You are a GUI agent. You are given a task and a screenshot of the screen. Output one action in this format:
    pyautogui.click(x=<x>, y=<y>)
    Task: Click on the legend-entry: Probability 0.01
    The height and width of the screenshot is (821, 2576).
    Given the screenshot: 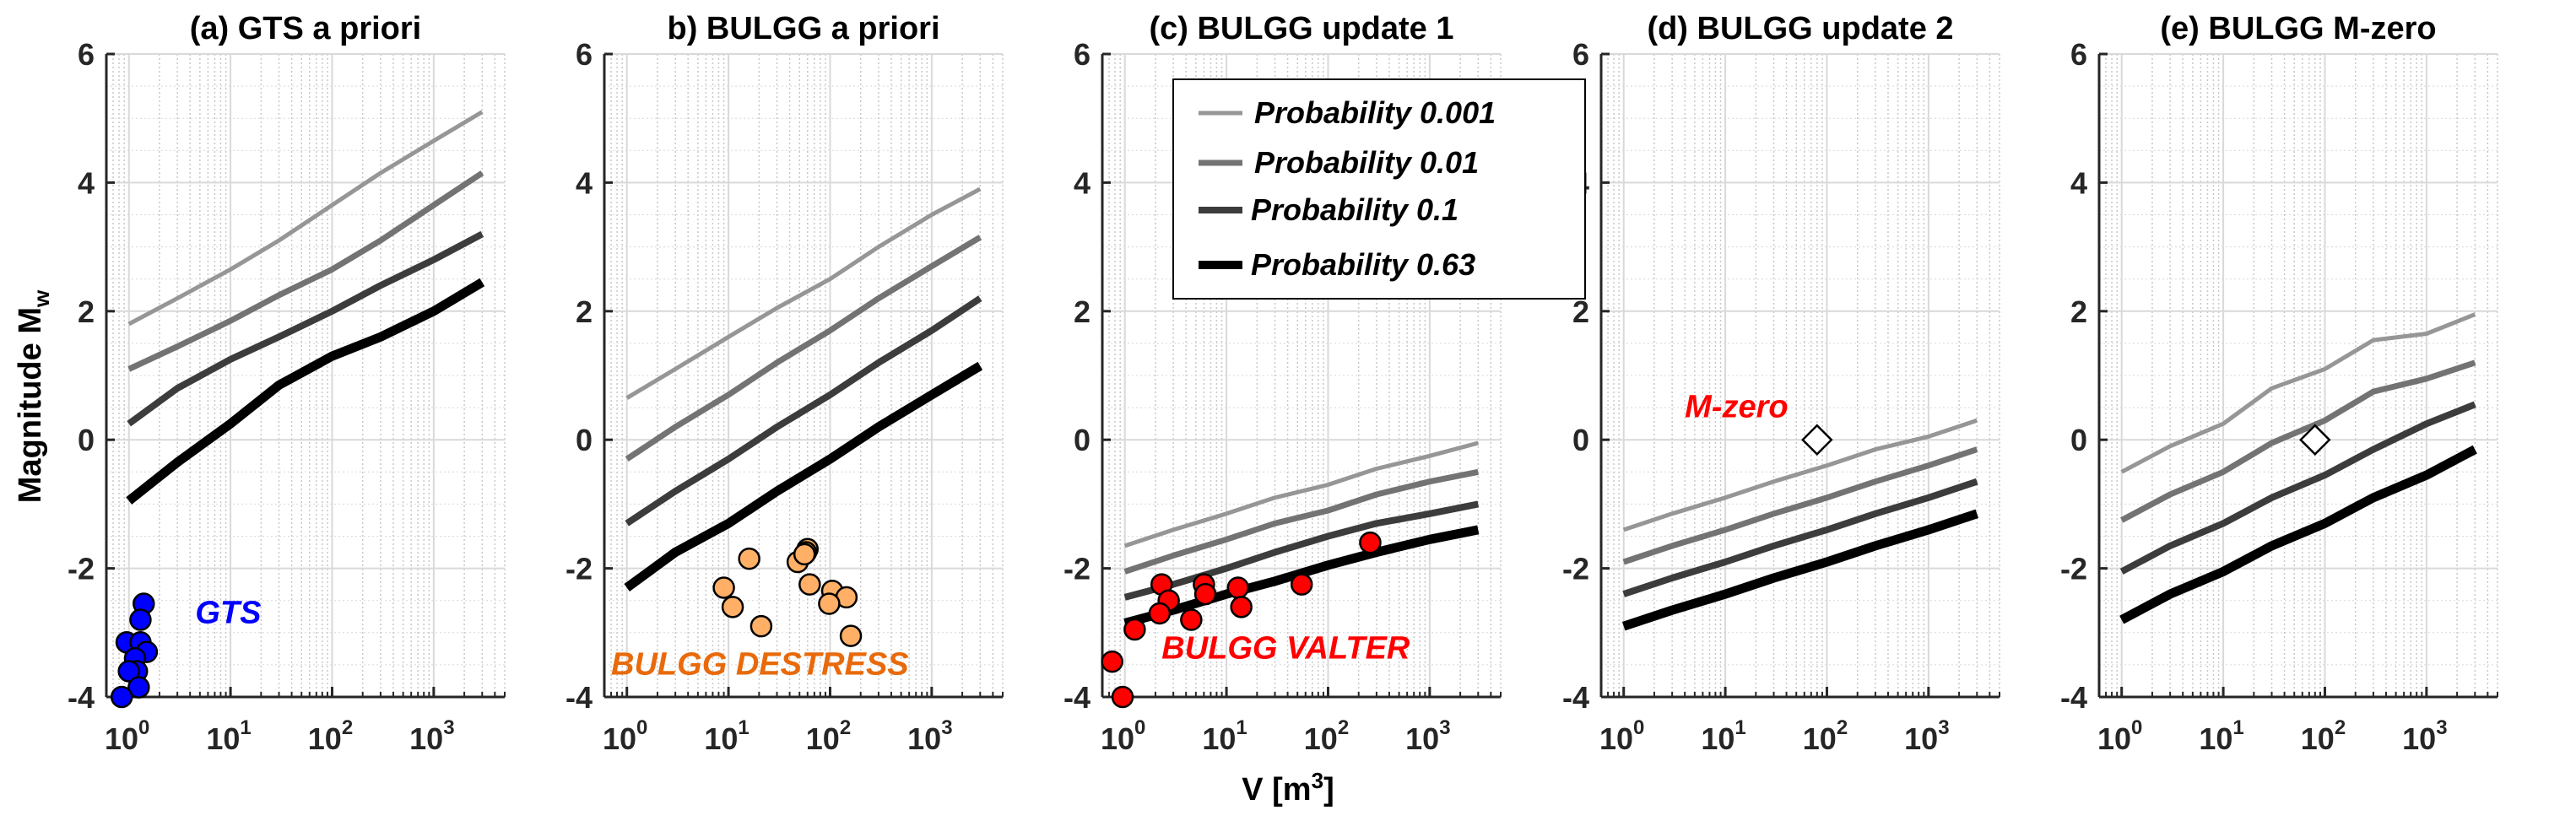 What is the action you would take?
    pyautogui.click(x=1339, y=162)
    